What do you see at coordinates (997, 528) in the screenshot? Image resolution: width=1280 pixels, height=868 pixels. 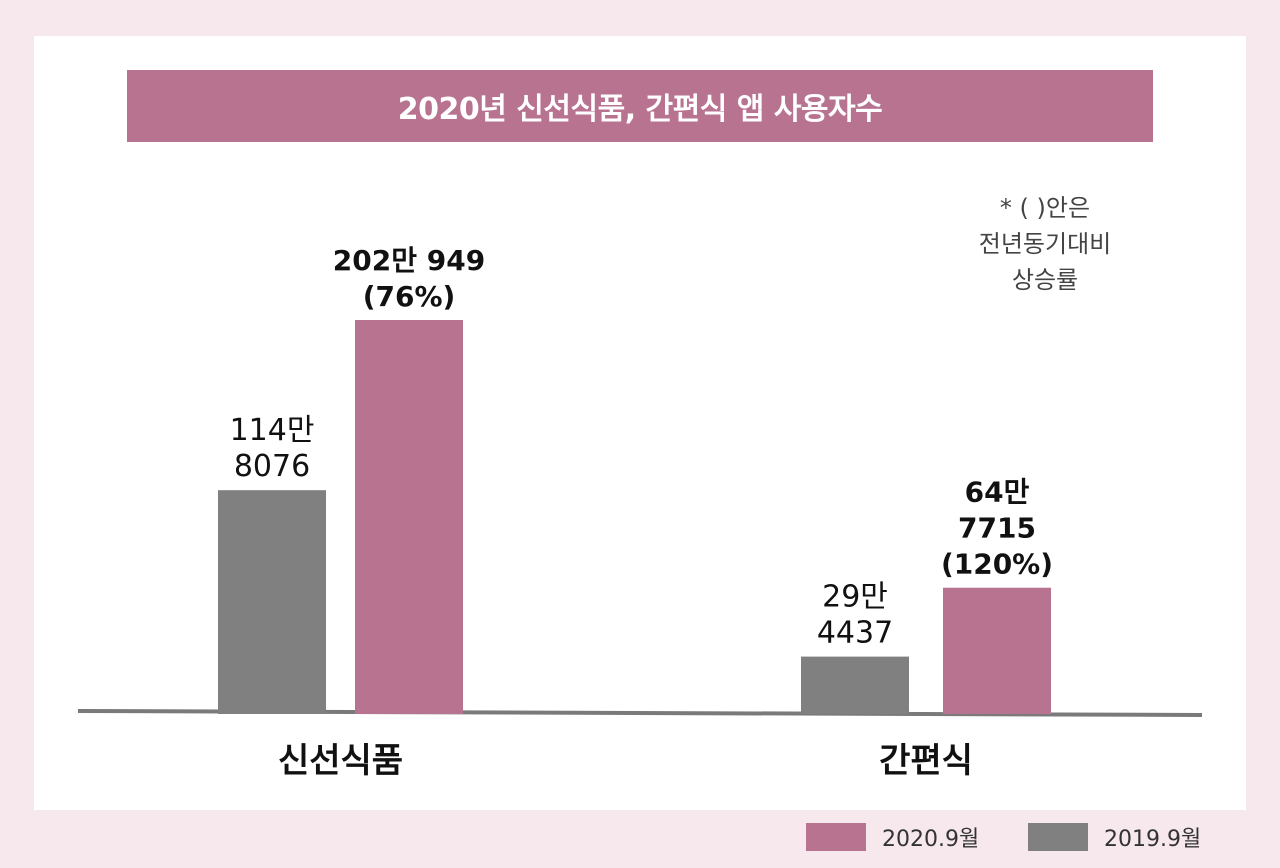 I see `data-label: 7715` at bounding box center [997, 528].